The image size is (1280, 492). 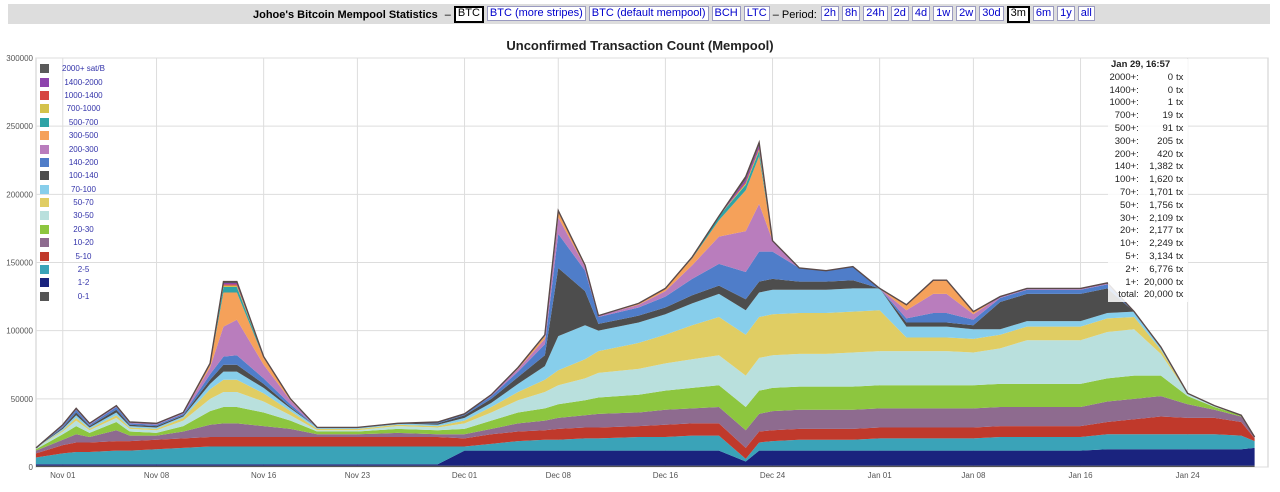 What do you see at coordinates (1148, 244) in the screenshot?
I see `tooltip-row: 10+: 2,249 tx` at bounding box center [1148, 244].